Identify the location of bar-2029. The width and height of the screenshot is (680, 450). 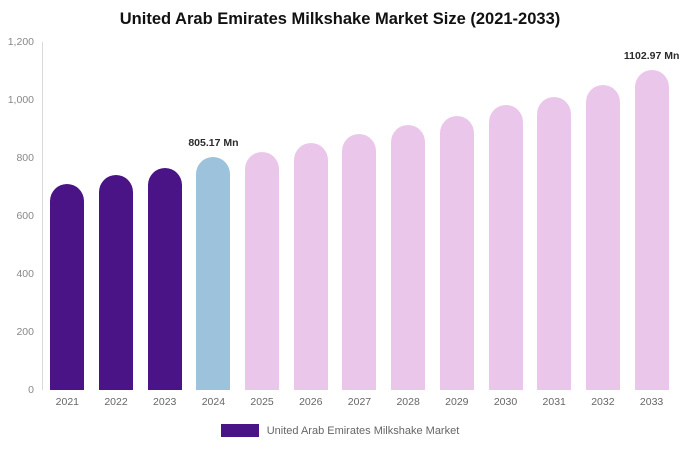
(456, 252).